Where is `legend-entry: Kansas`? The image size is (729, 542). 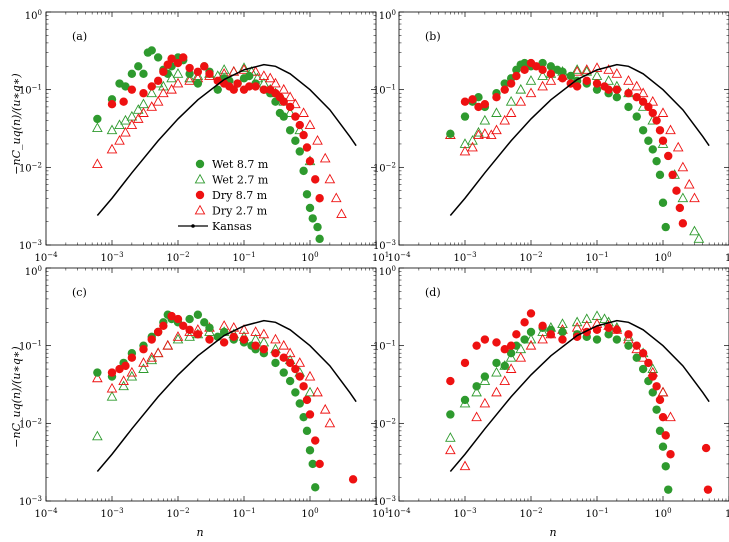 legend-entry: Kansas is located at coordinates (215, 226).